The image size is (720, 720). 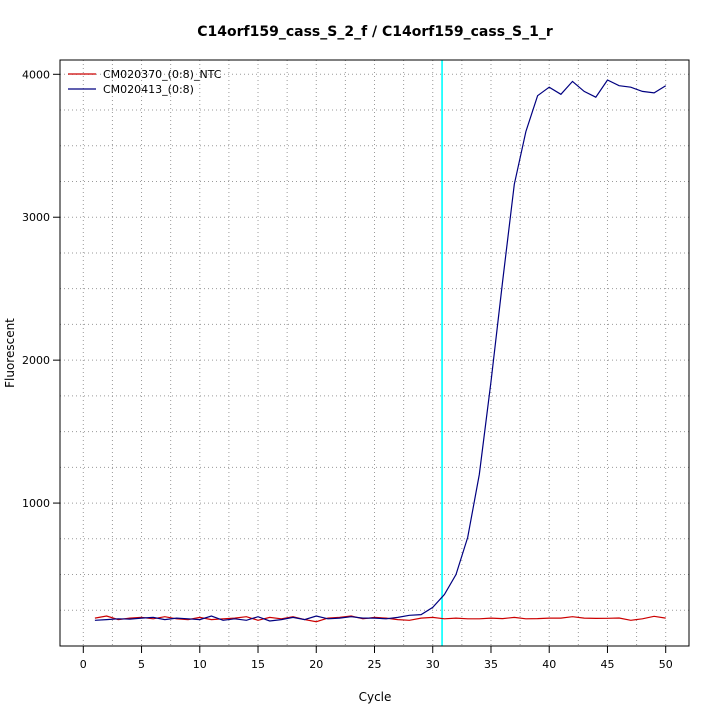 I want to click on legend: CM020370_(0:8)_NTC CM020413_(0:8), so click(x=145, y=82).